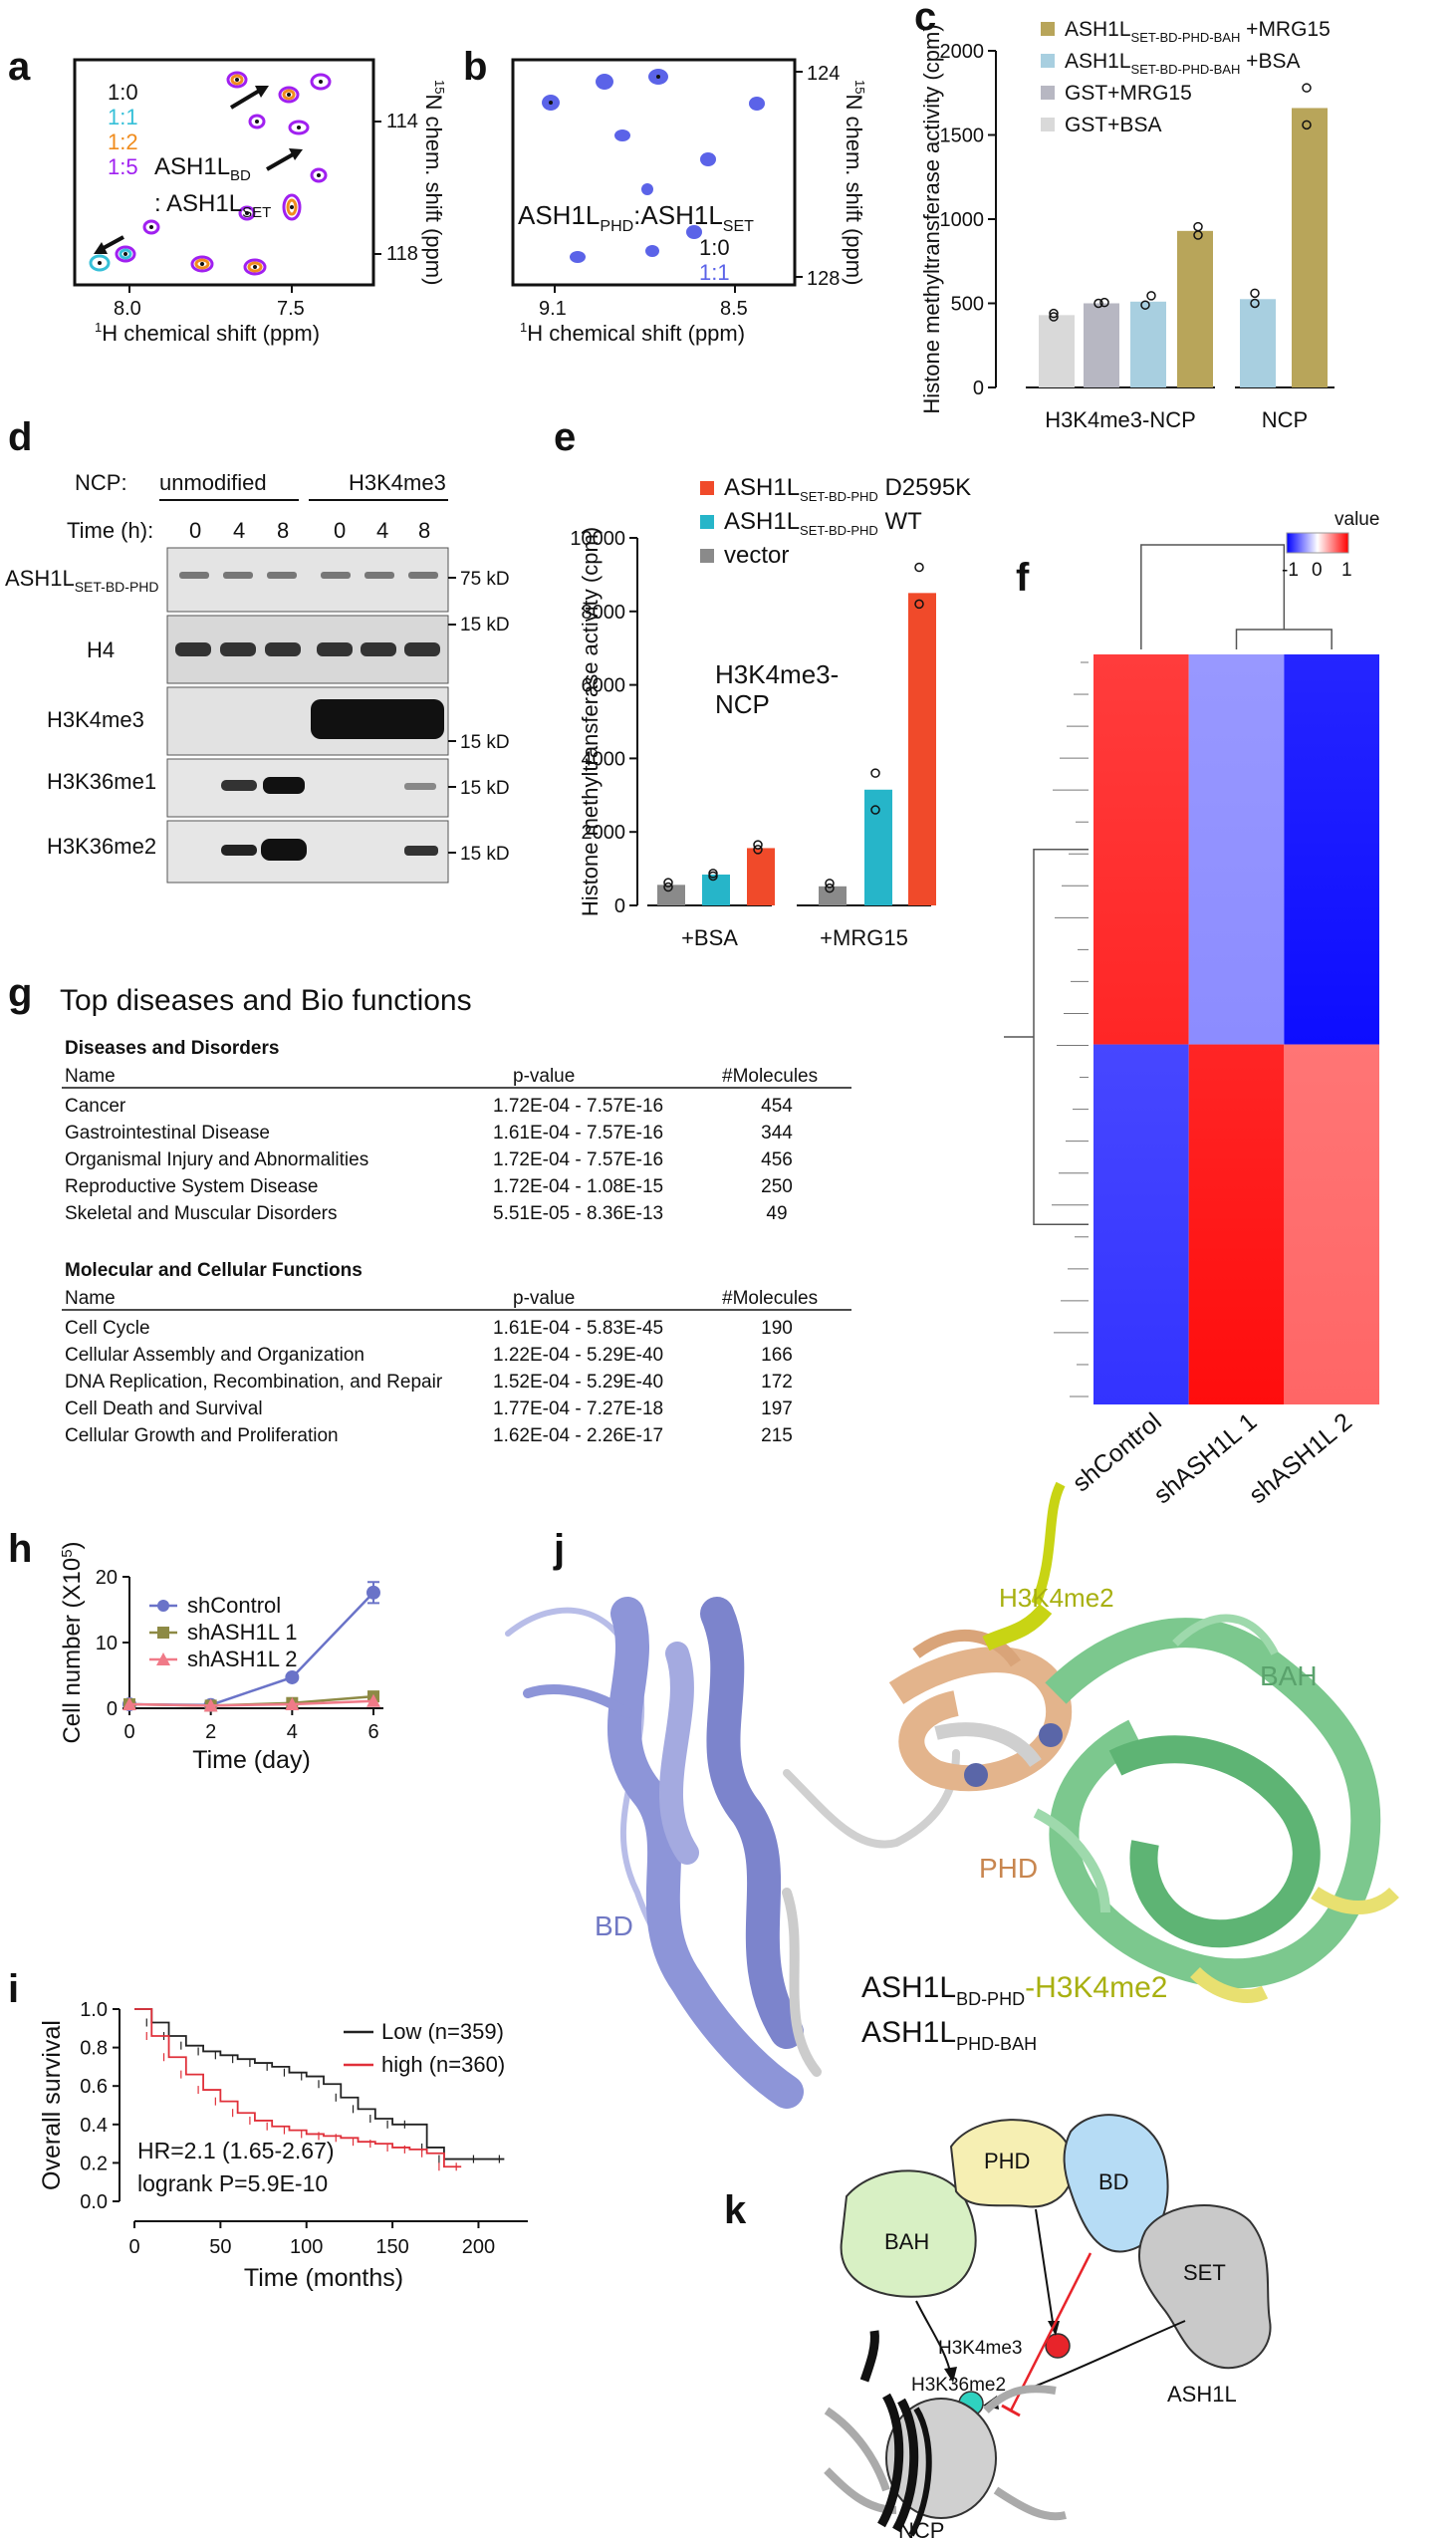 This screenshot has width=1456, height=2540. What do you see at coordinates (291, 309) in the screenshot?
I see `x-tick-a-1: 7.5` at bounding box center [291, 309].